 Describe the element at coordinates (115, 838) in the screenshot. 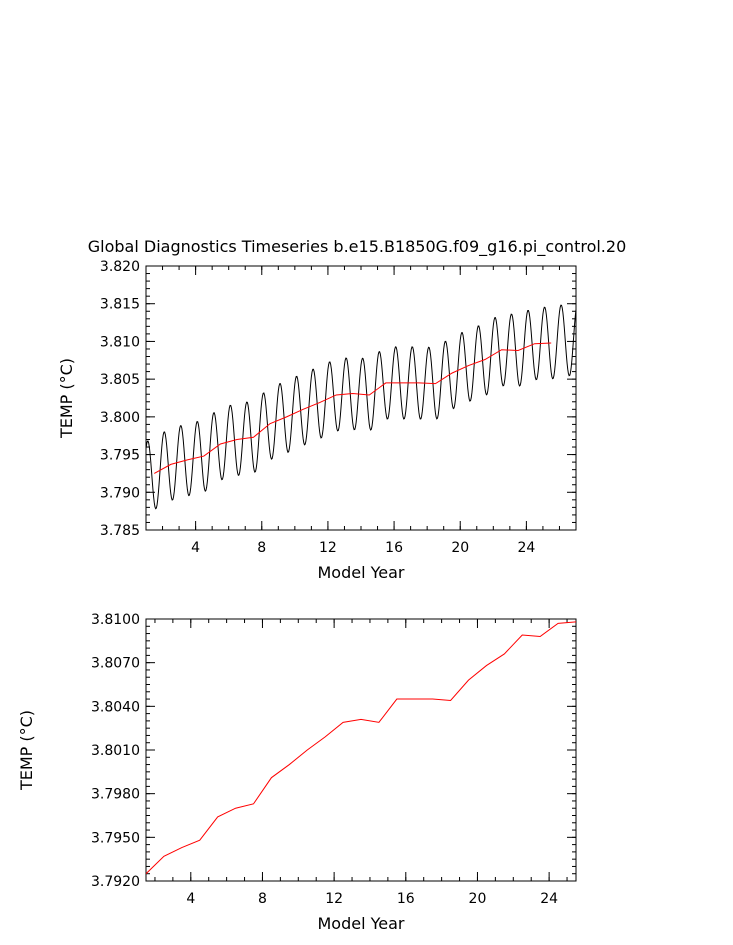

I see `y-tick-label: 3.7950` at that location.